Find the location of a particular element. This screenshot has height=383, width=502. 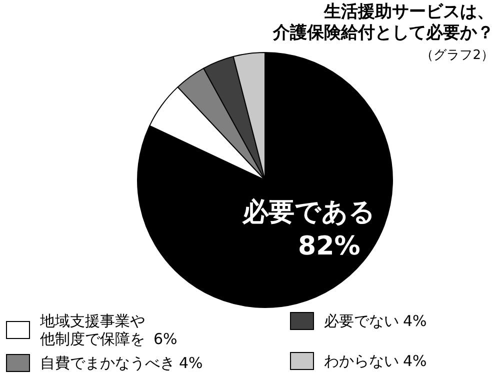

legend-label: 自費でまかなうべき is located at coordinates (107, 363).